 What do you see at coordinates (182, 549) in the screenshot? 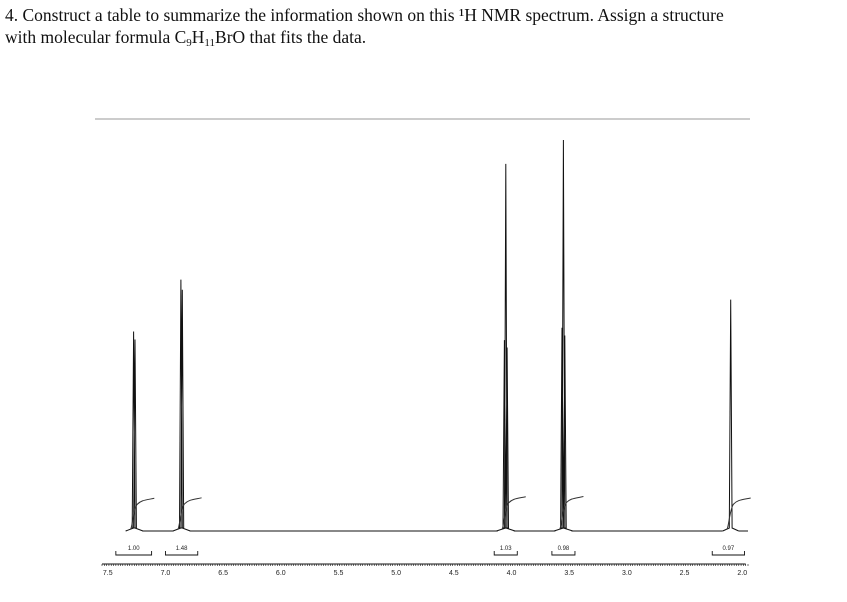
I see `integral-label-2: 1.48` at bounding box center [182, 549].